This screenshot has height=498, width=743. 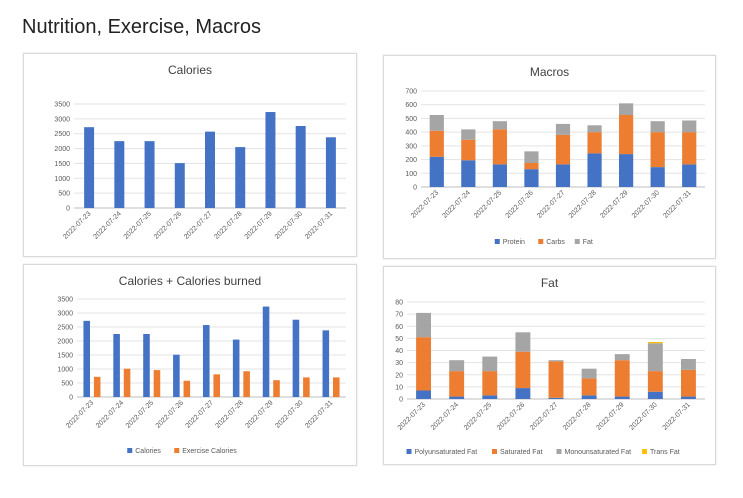 What do you see at coordinates (661, 452) in the screenshot?
I see `legend-item-trans-fat: Trans Fat` at bounding box center [661, 452].